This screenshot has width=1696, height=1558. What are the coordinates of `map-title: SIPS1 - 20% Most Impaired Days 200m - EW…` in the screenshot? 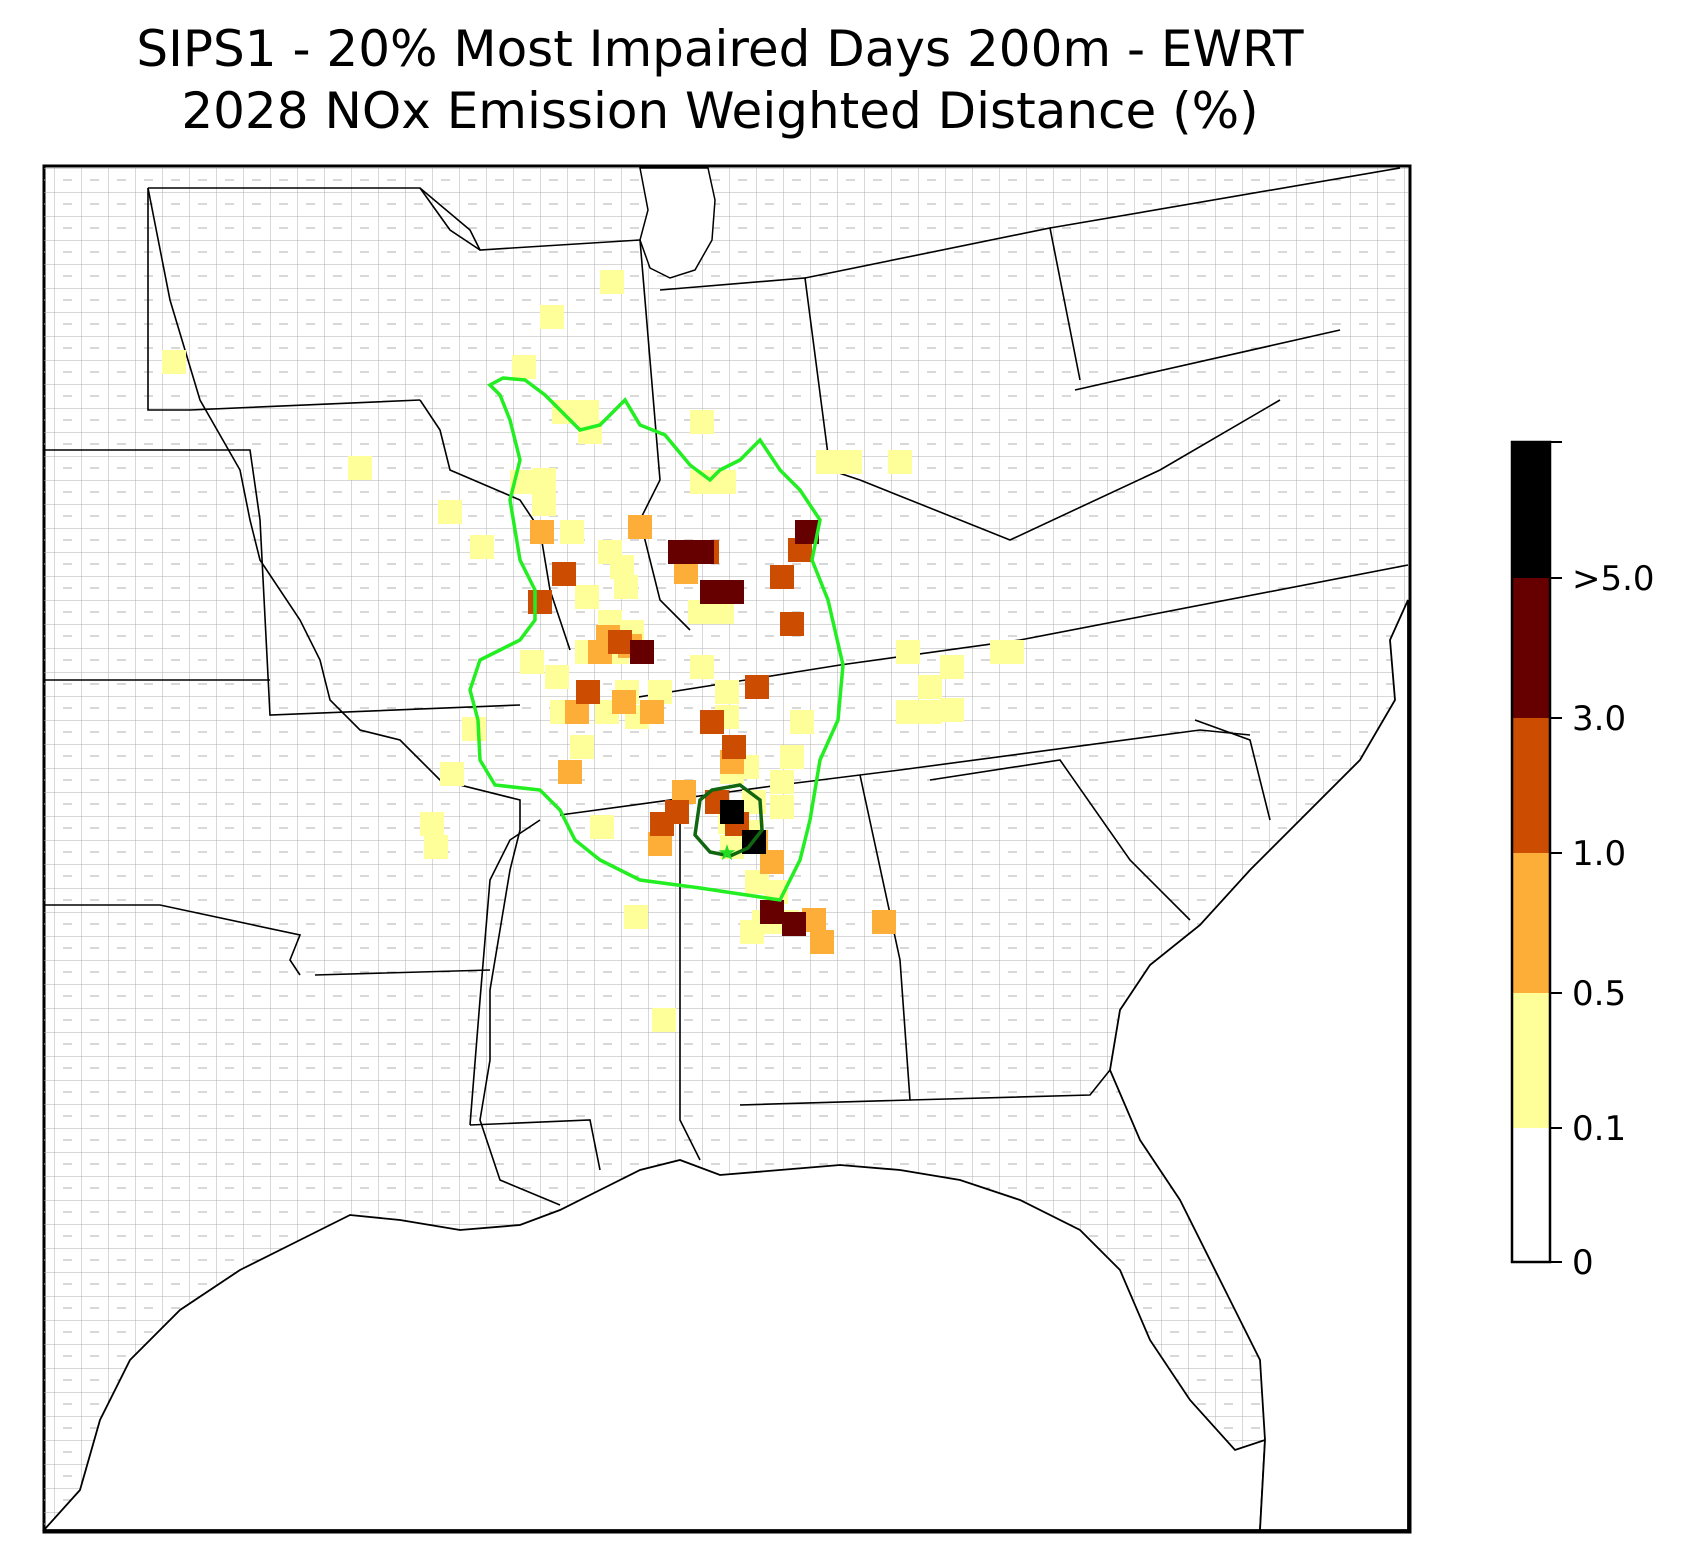 It's located at (720, 80).